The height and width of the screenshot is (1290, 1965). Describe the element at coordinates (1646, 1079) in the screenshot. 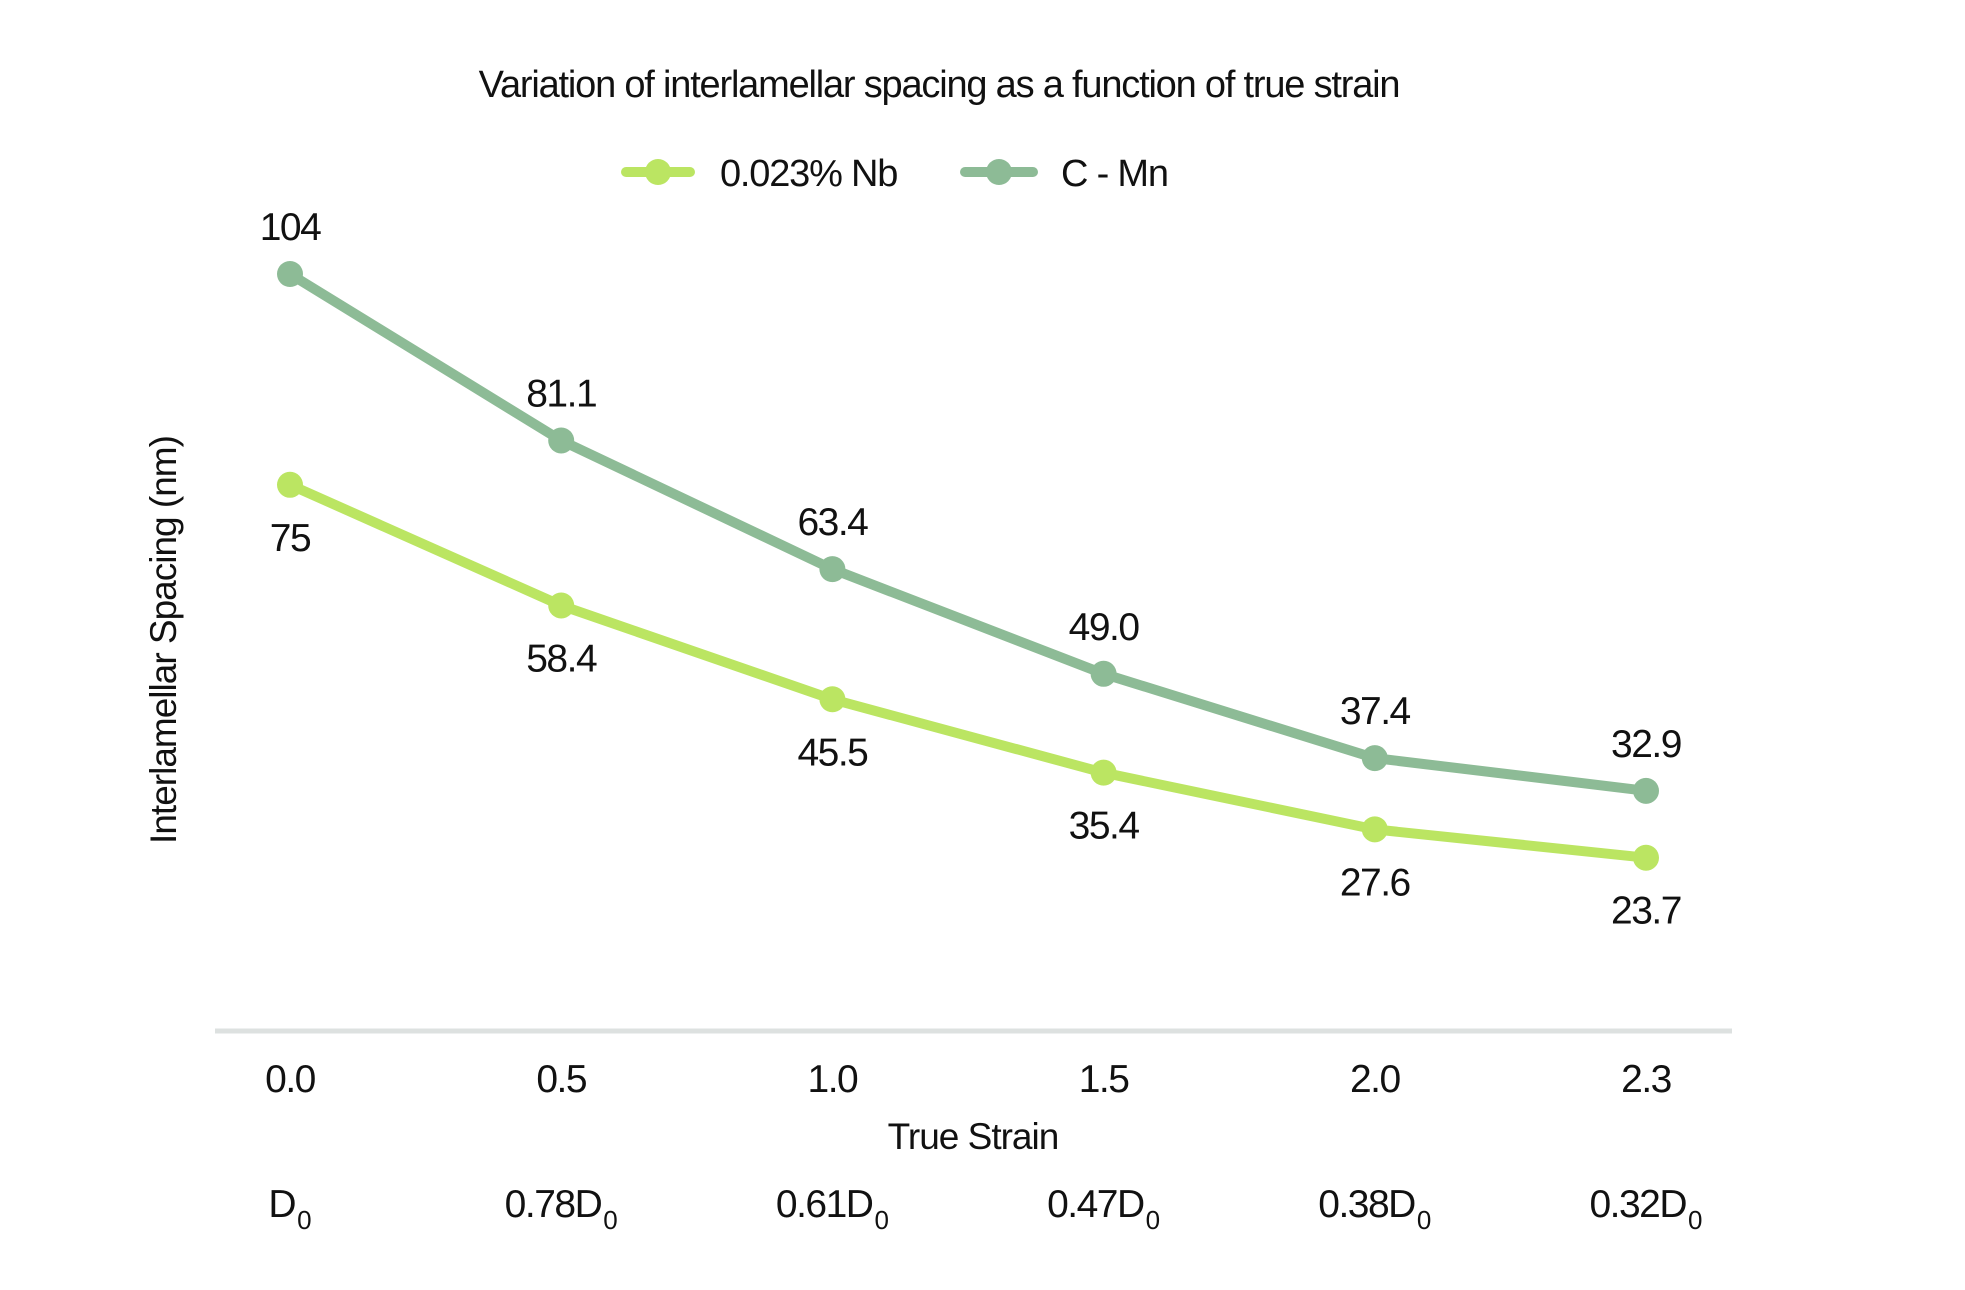

I see `x-tick-label: 2.3` at that location.